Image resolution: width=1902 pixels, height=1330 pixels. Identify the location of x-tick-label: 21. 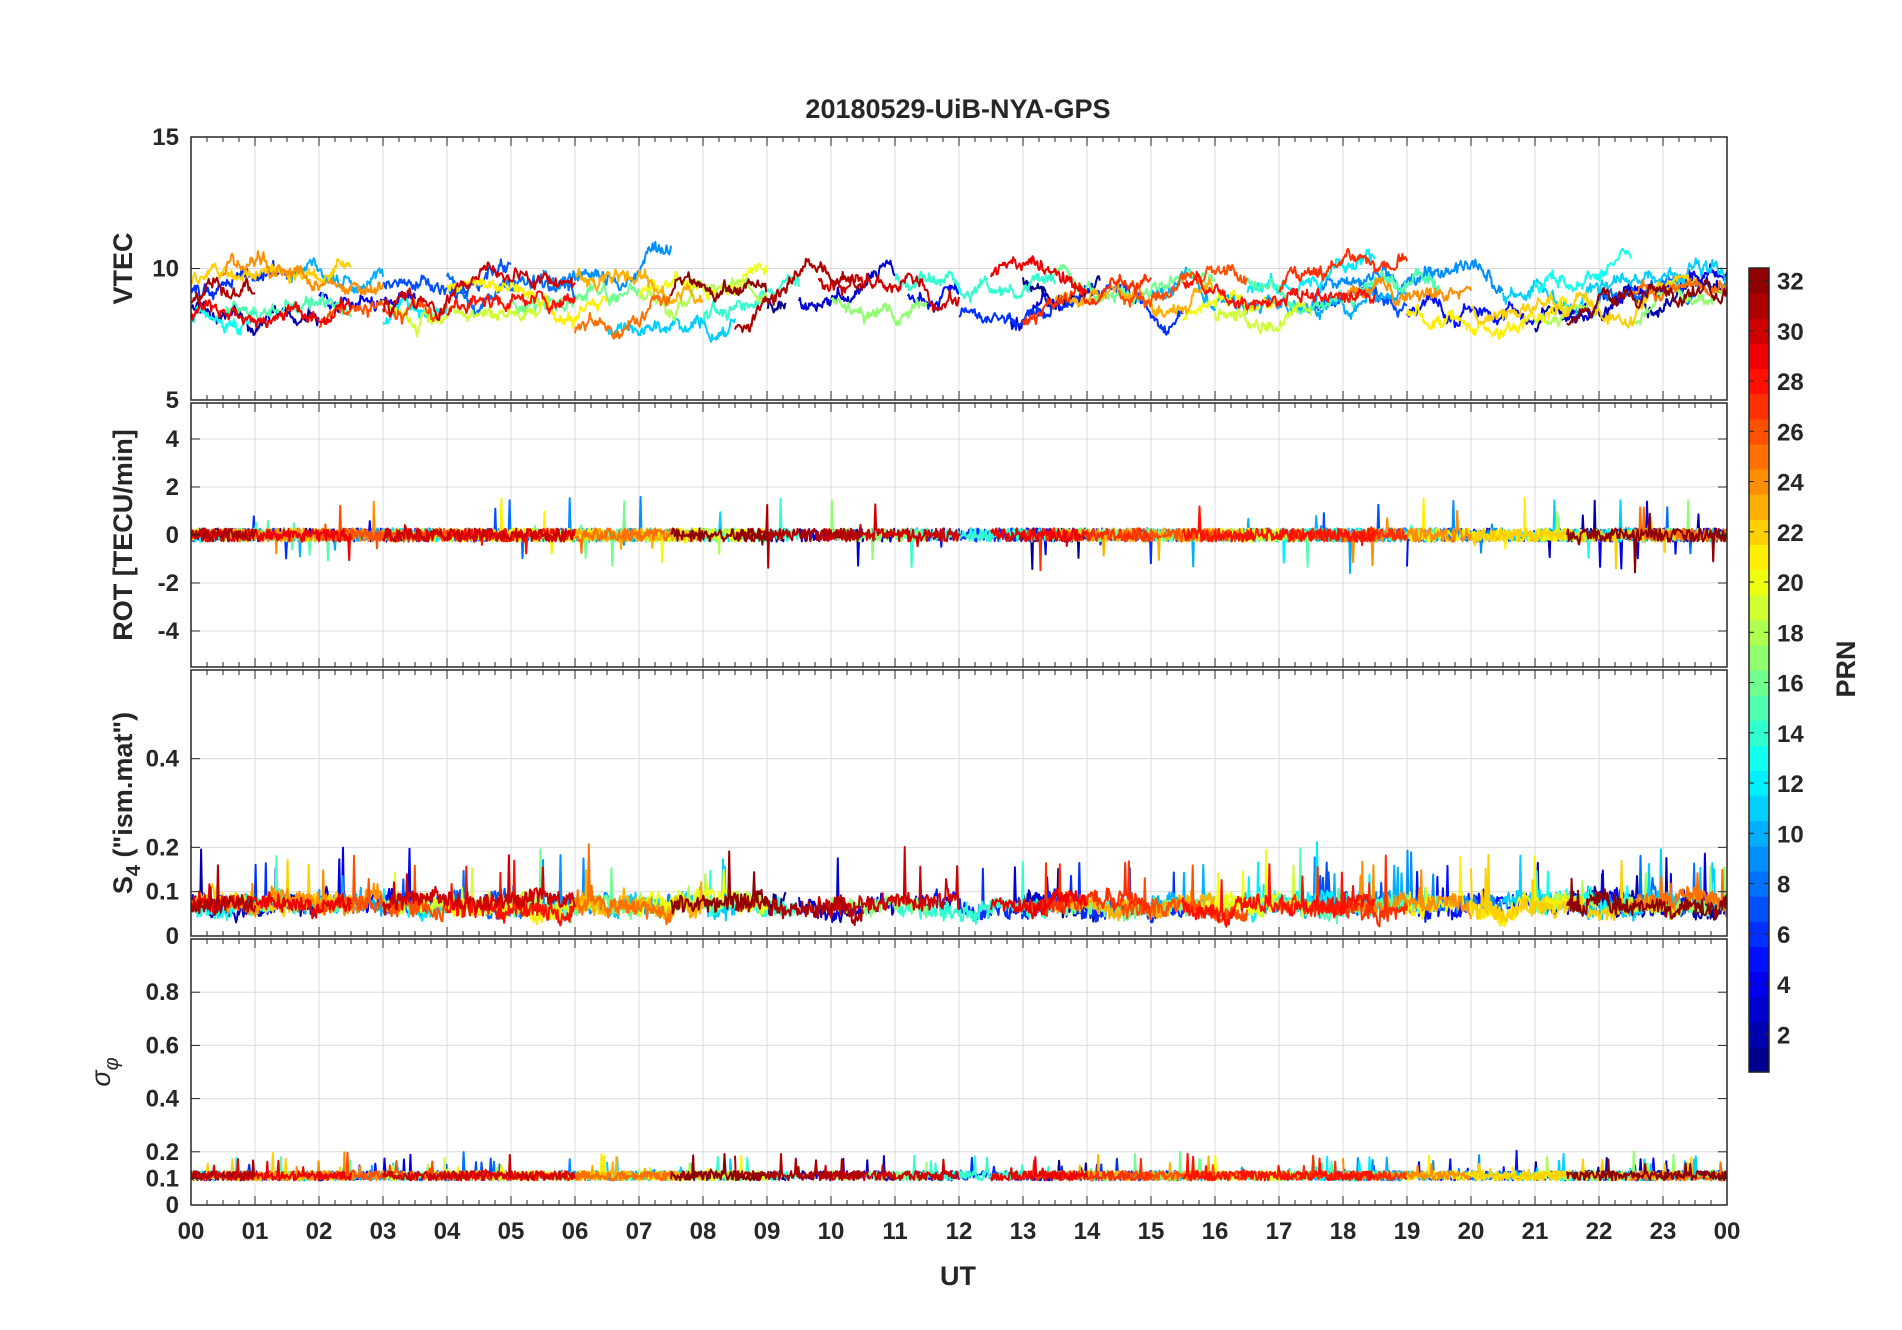
(1535, 1231).